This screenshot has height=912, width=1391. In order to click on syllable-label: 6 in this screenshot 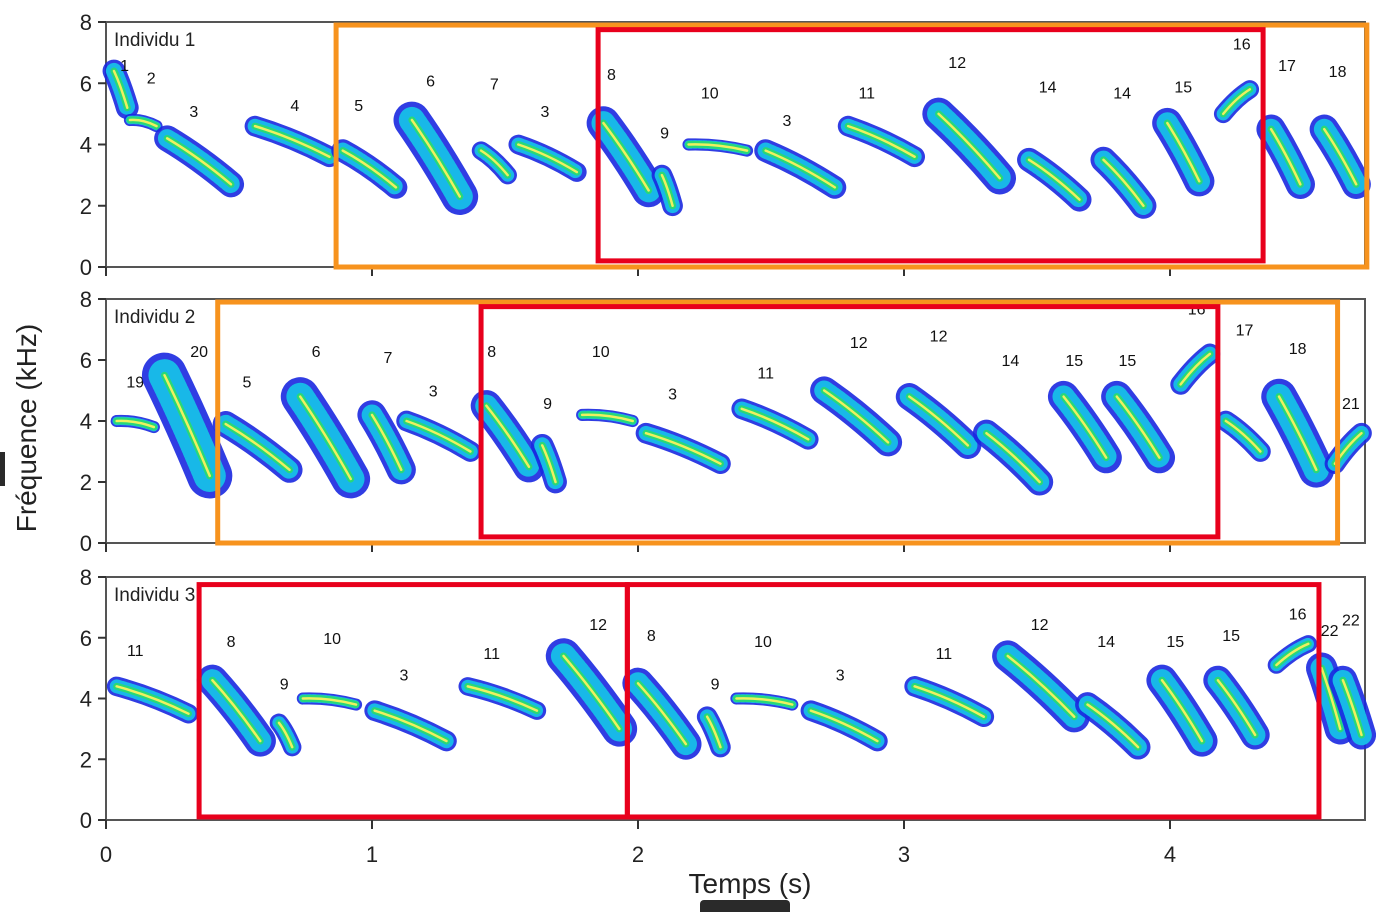, I will do `click(316, 352)`.